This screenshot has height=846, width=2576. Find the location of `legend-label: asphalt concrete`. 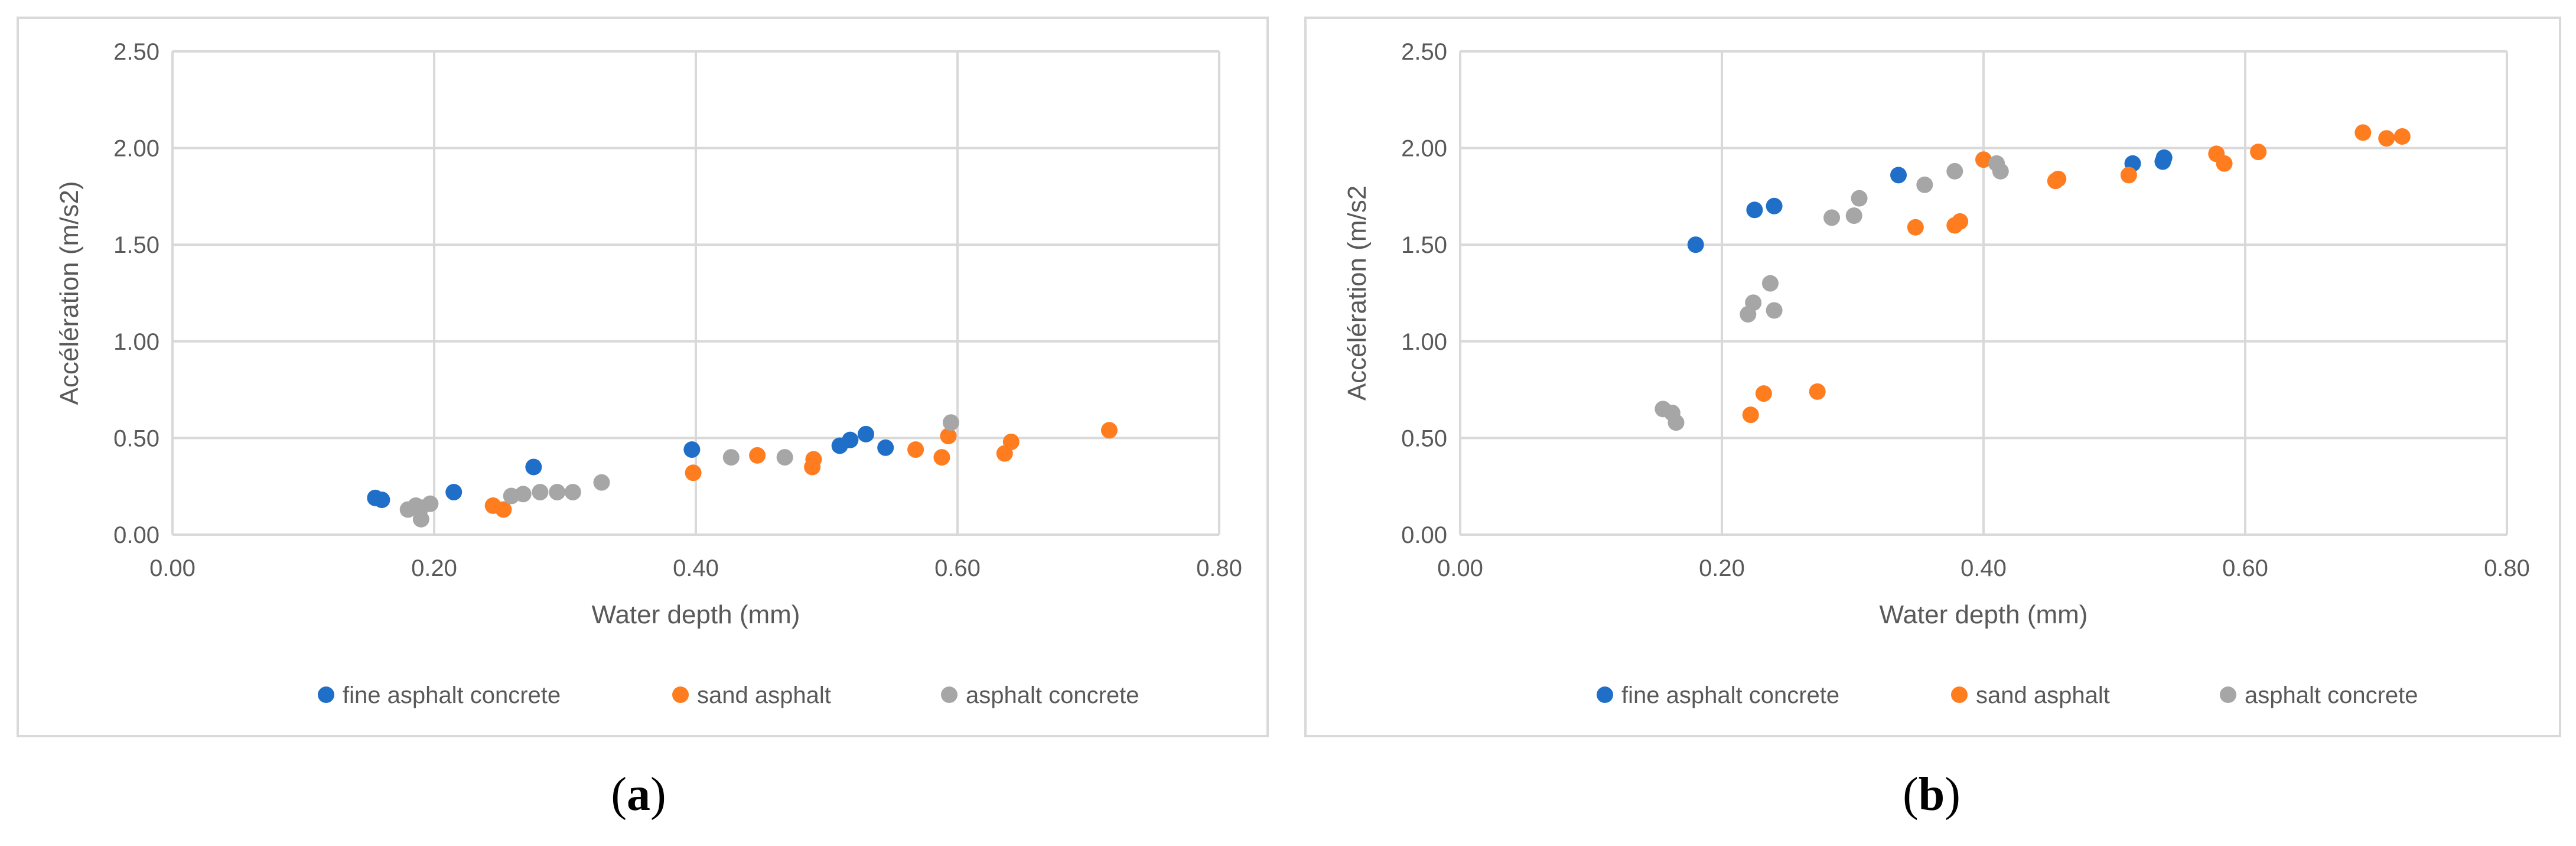

legend-label: asphalt concrete is located at coordinates (1052, 695).